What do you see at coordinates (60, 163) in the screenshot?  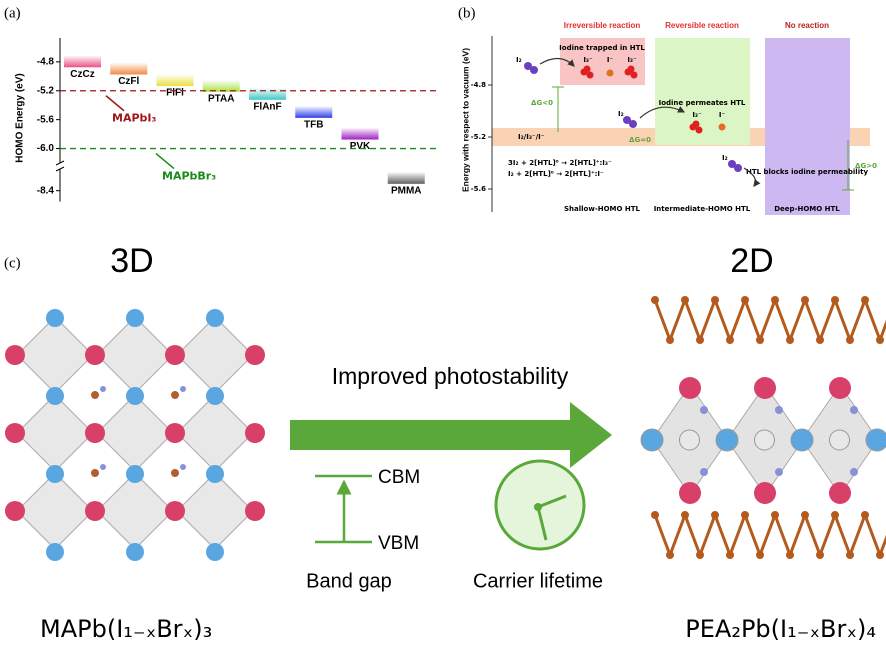 I see `axis-break` at bounding box center [60, 163].